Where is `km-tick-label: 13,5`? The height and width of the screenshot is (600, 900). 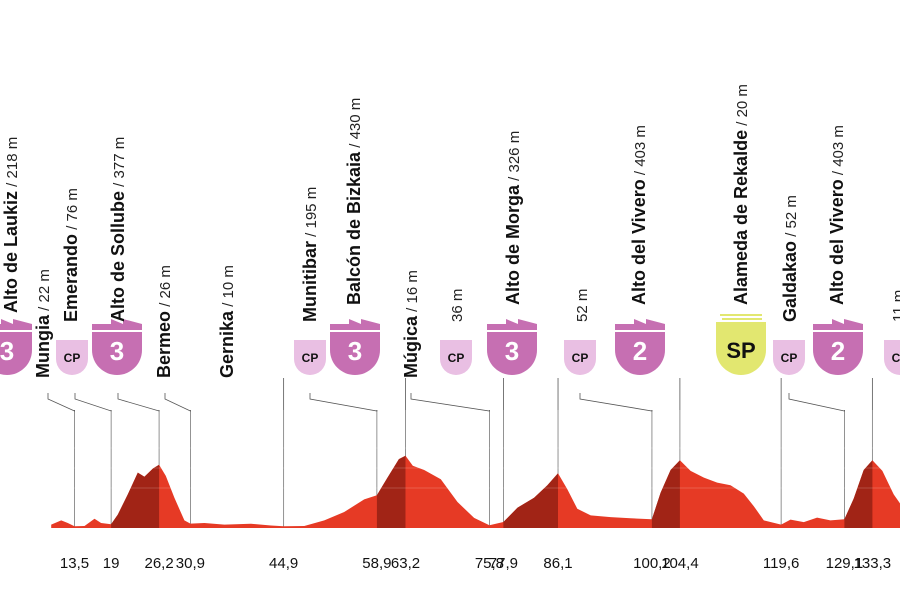 km-tick-label: 13,5 is located at coordinates (74, 563).